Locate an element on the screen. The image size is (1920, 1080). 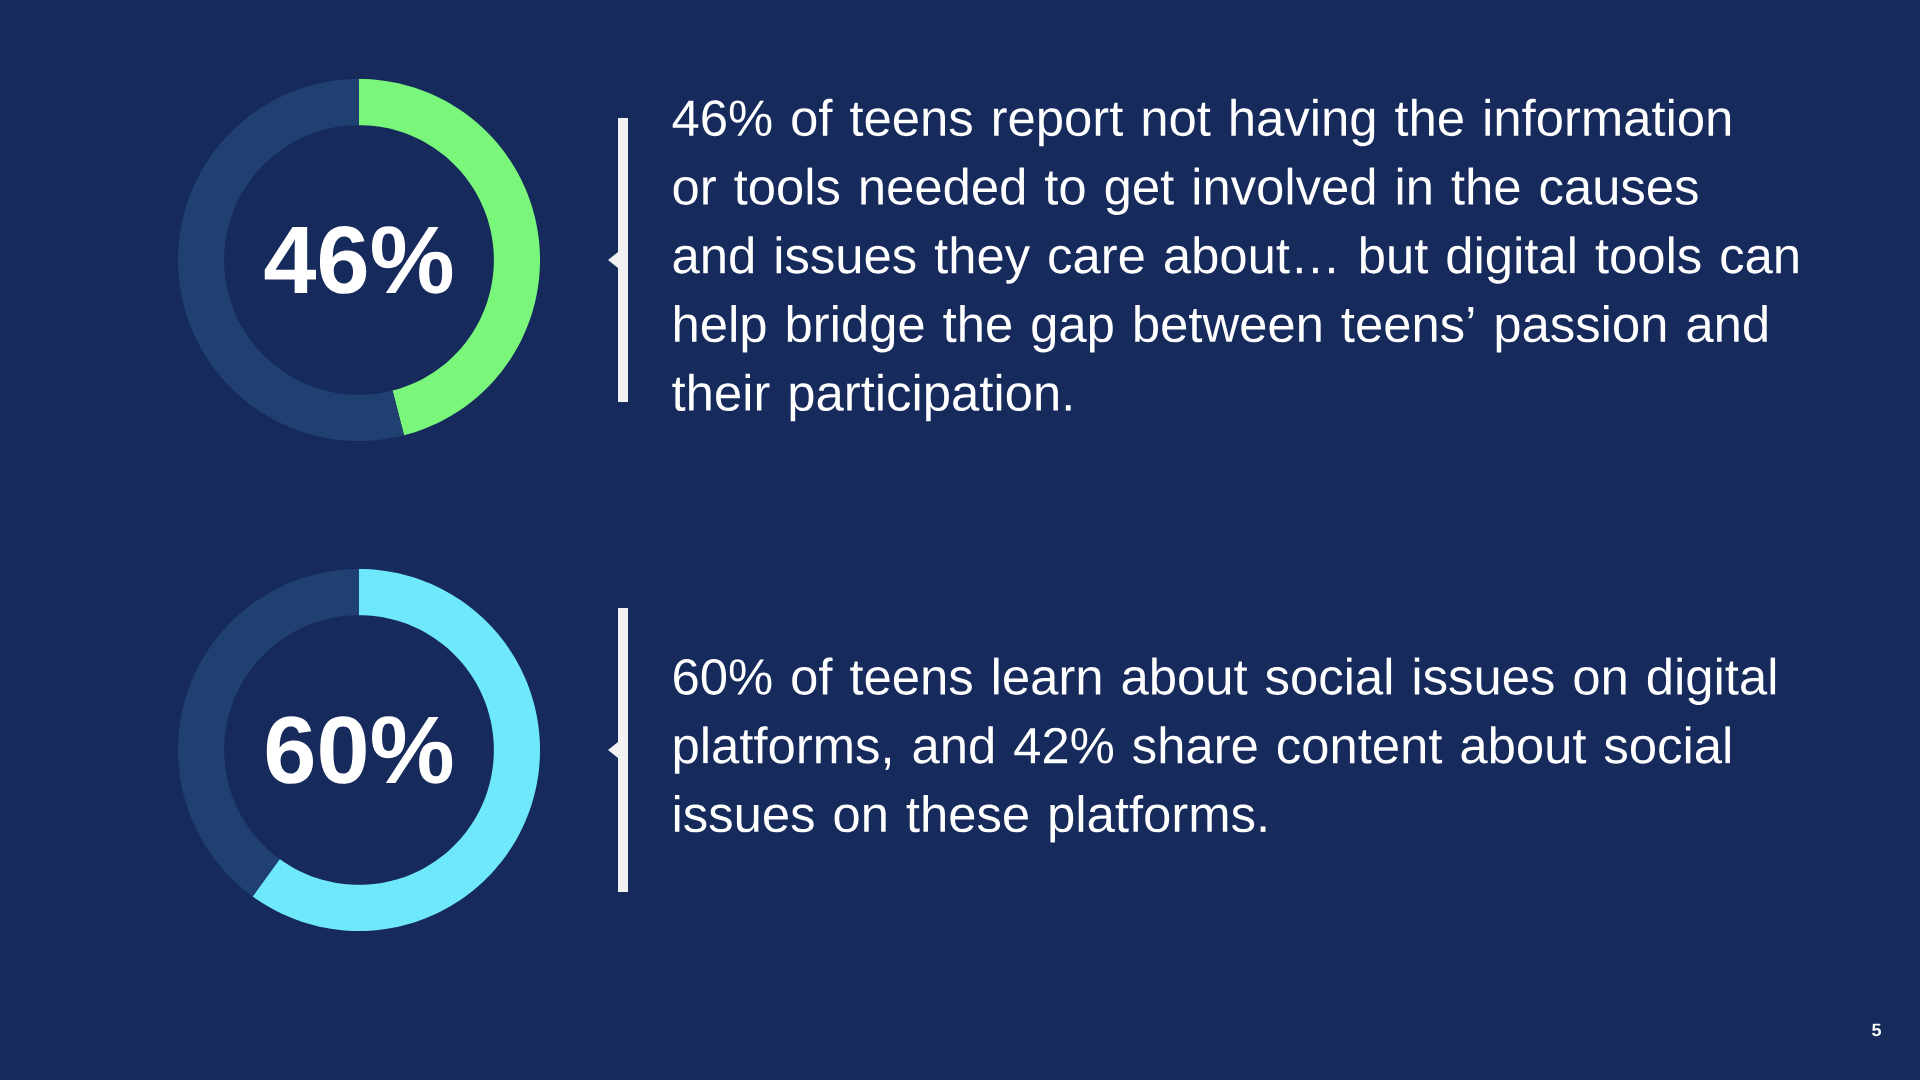
text: 46% is located at coordinates (358, 260).